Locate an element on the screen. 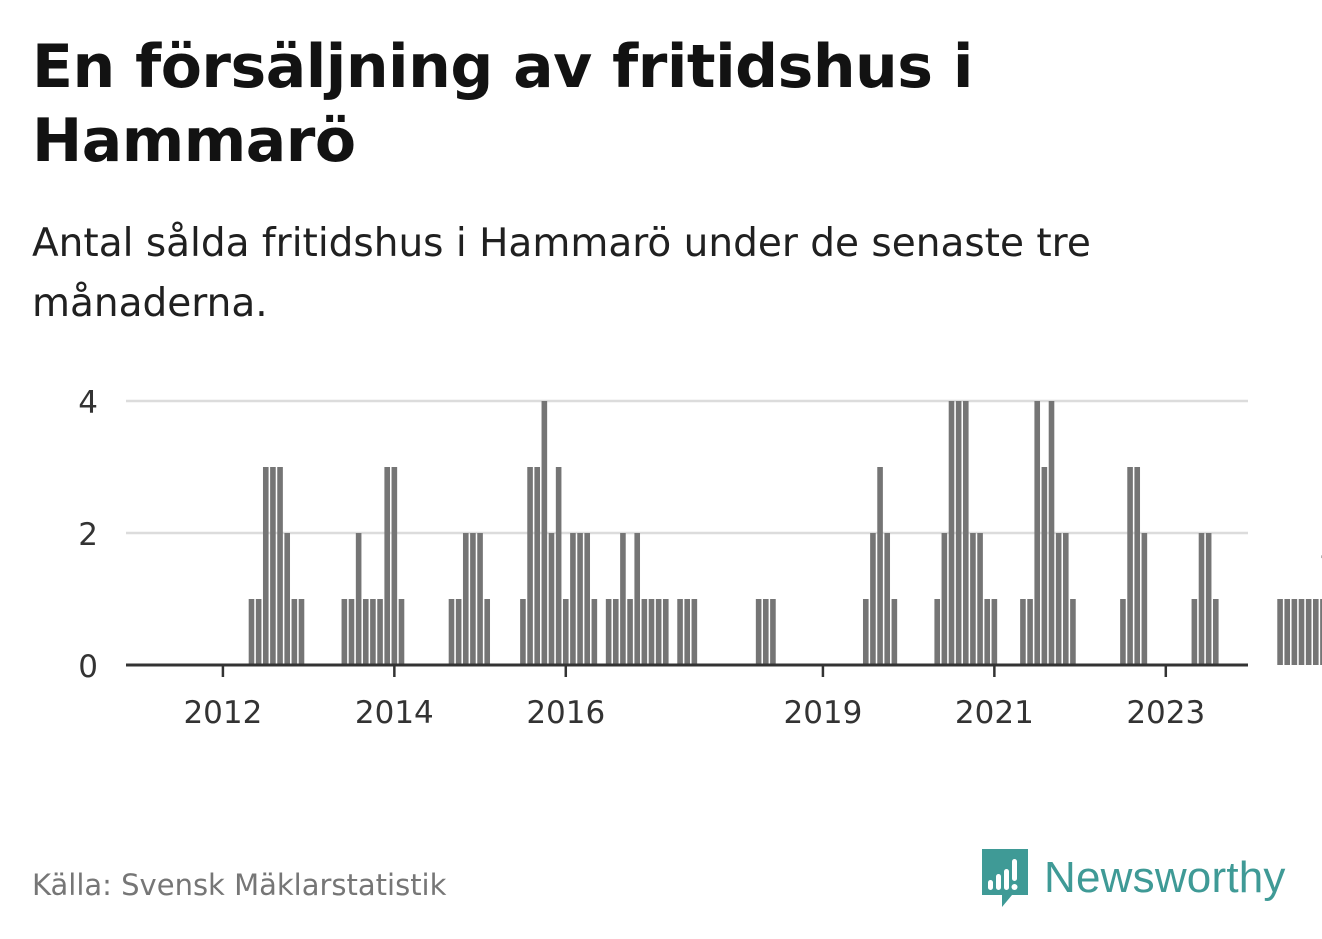 The height and width of the screenshot is (939, 1322). x-tick-label: 2023 is located at coordinates (1165, 713).